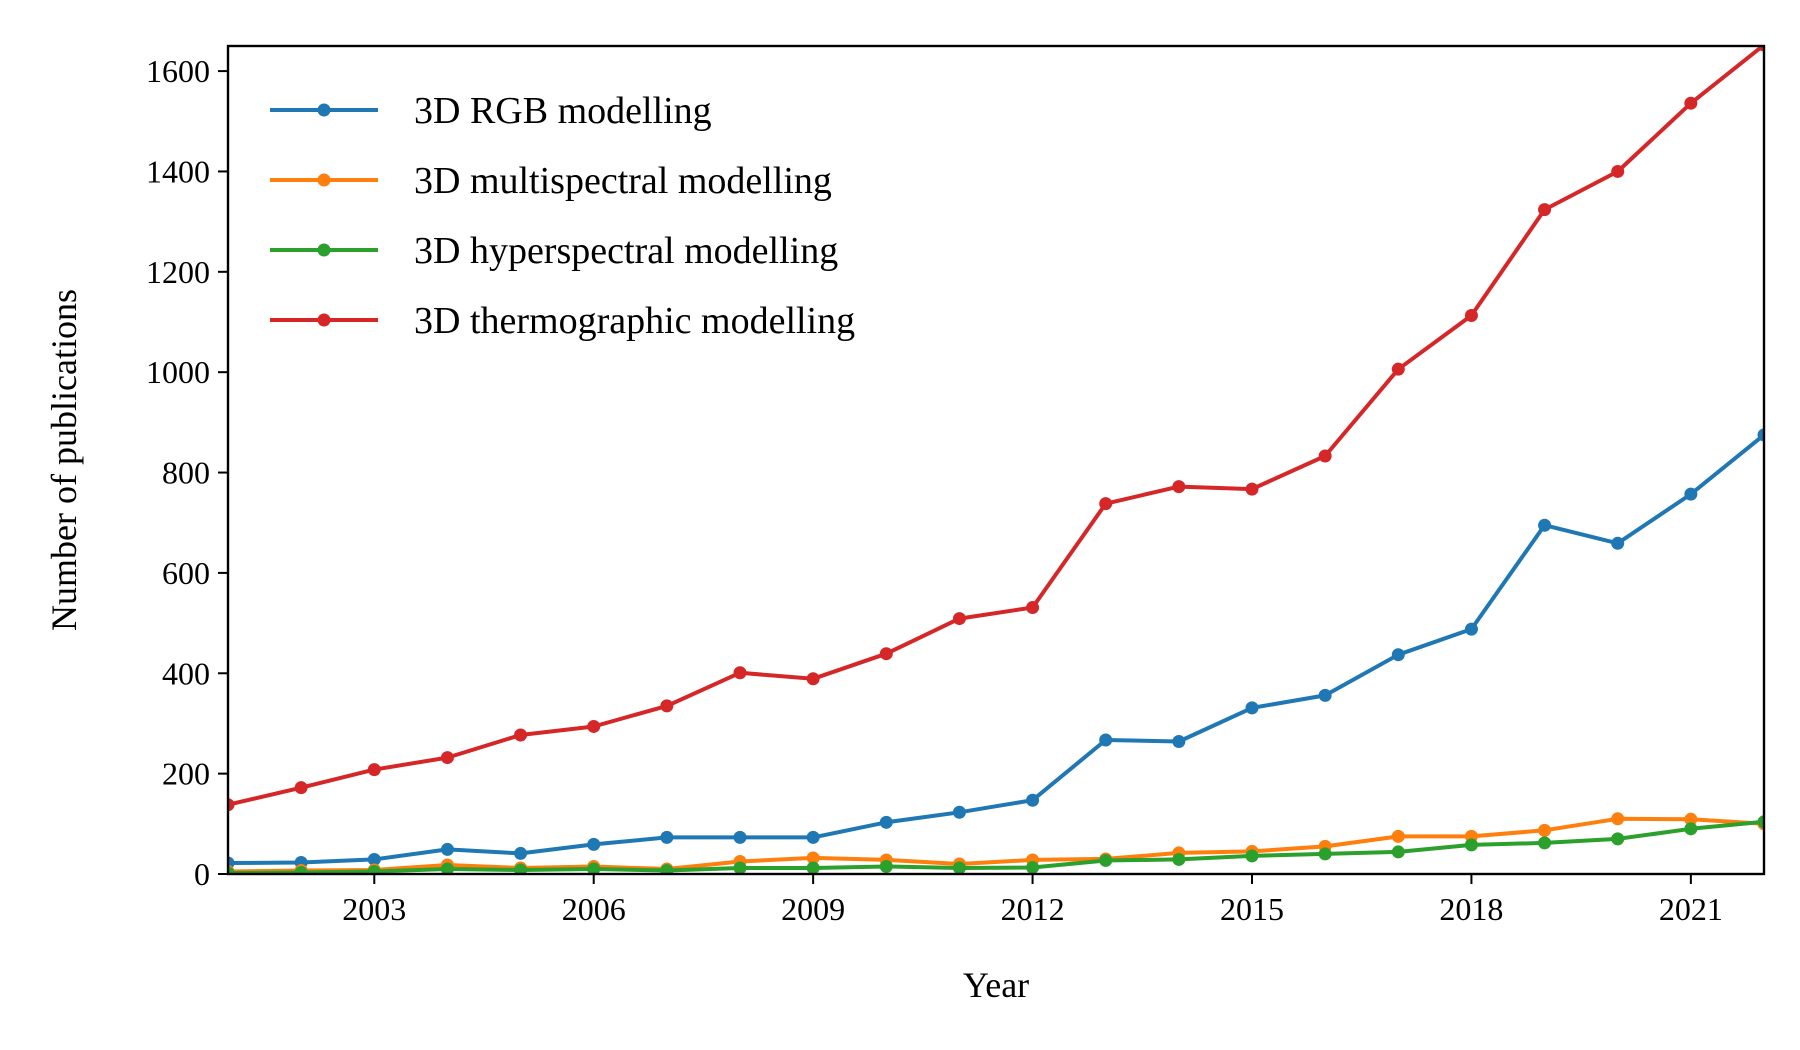 The width and height of the screenshot is (1800, 1050). Describe the element at coordinates (178, 71) in the screenshot. I see `y-tick-label: 1600` at that location.